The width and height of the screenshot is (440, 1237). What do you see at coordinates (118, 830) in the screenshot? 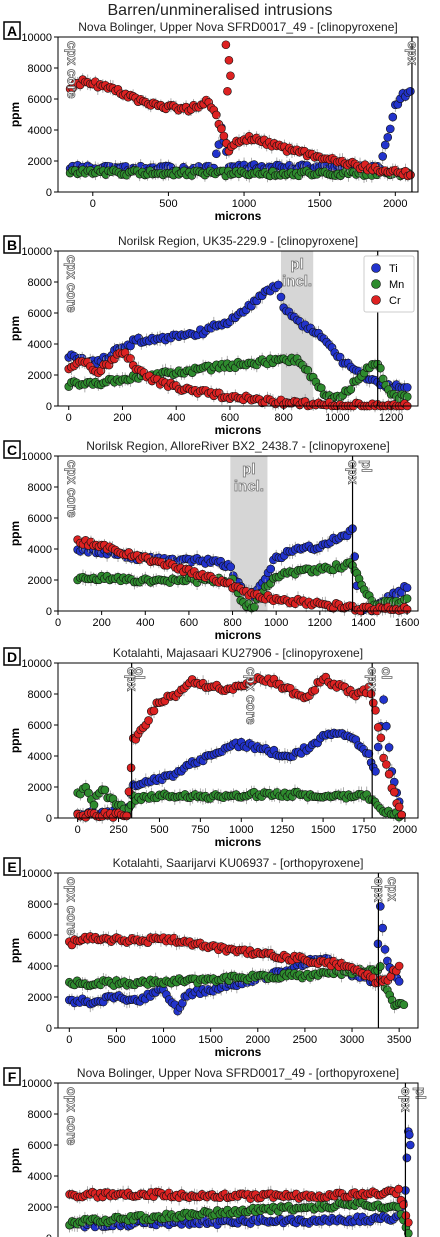
I see `x-tick-label: 250` at bounding box center [118, 830].